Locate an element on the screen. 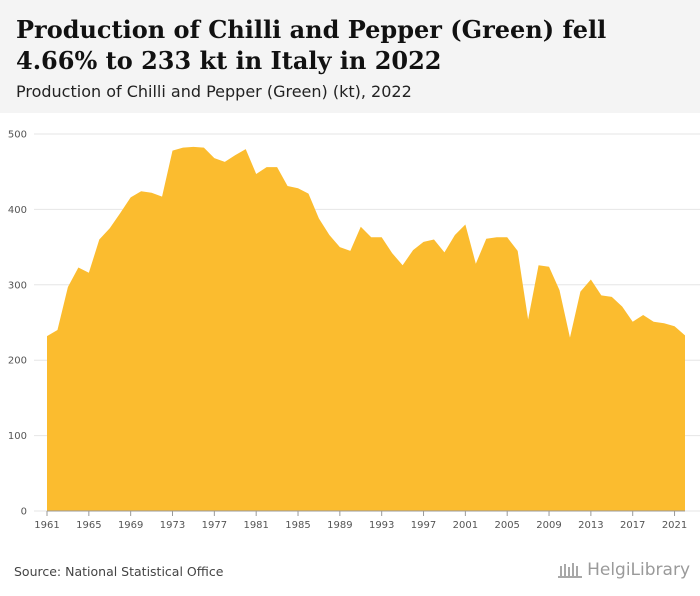 Image resolution: width=700 pixels, height=596 pixels. x-tick-label: 1977 is located at coordinates (214, 524).